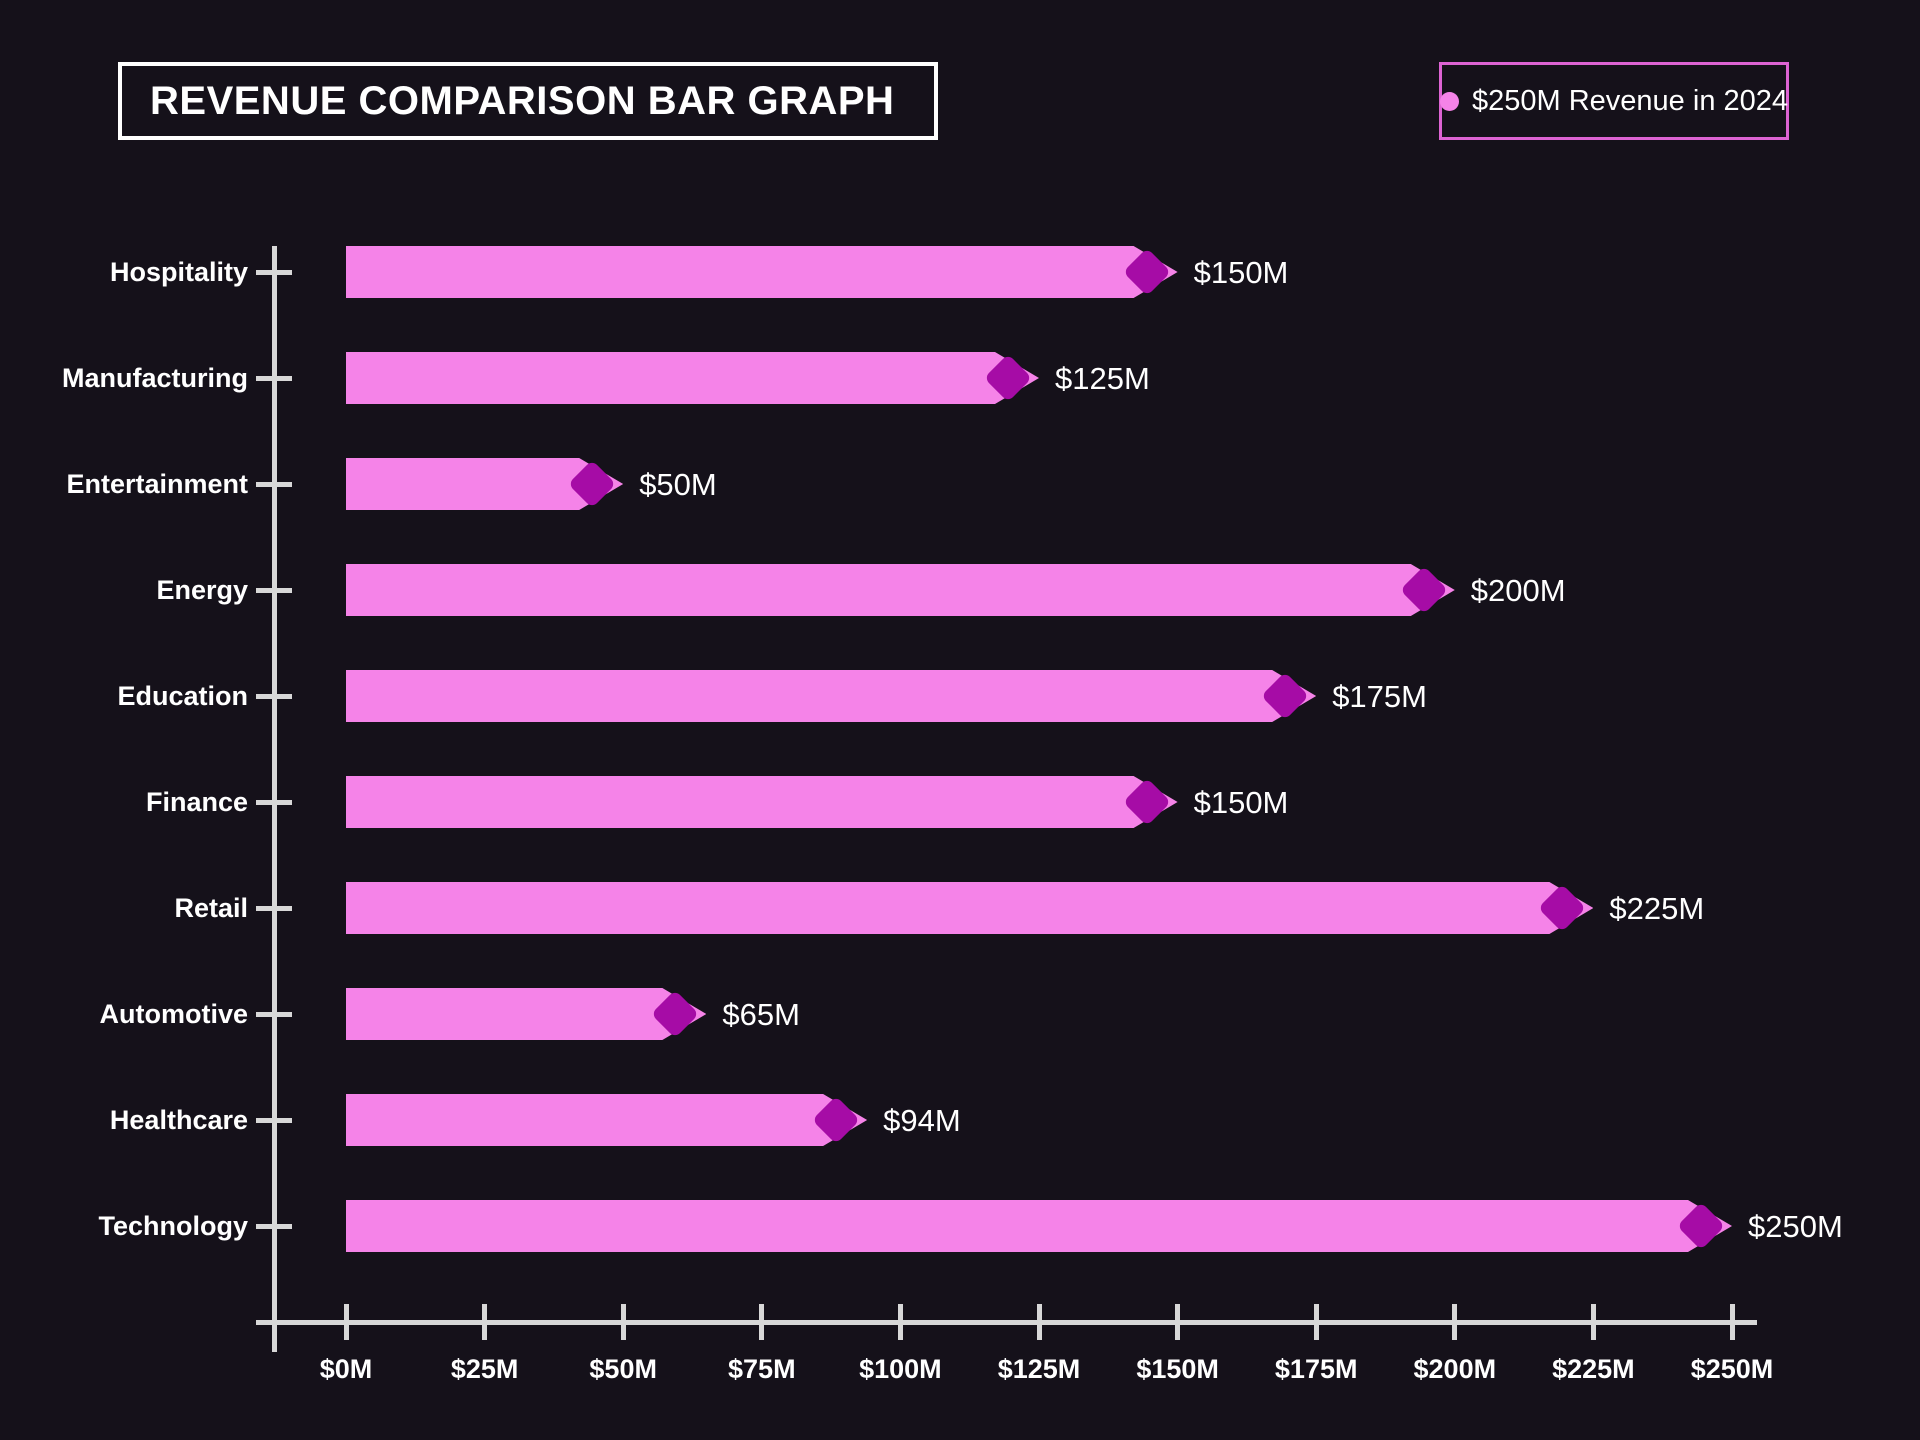 This screenshot has height=1440, width=1920. Describe the element at coordinates (1177, 1369) in the screenshot. I see `x-axis-tick-label: $150M` at that location.